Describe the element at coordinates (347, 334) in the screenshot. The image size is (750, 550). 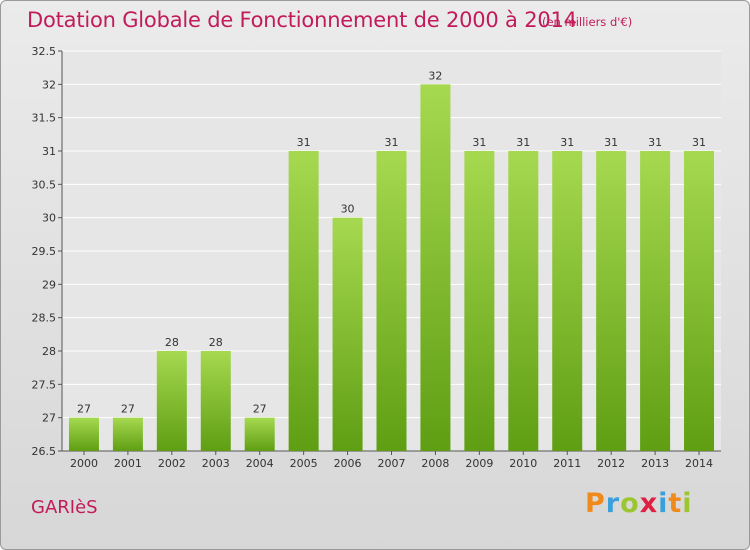
I see `bar-2006` at that location.